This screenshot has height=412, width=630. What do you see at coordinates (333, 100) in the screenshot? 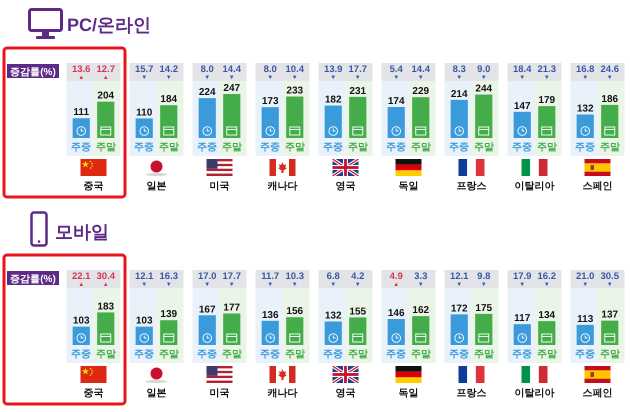
I see `data-label: 182` at bounding box center [333, 100].